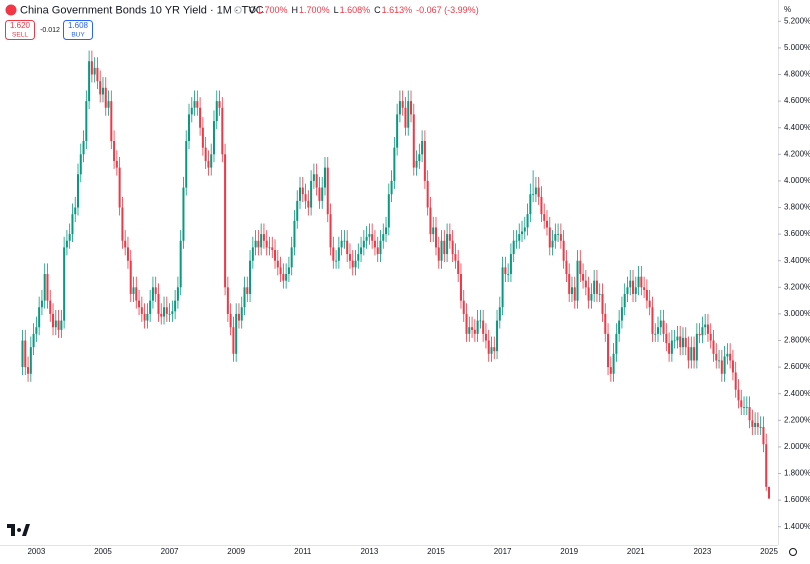 The image size is (810, 564). Describe the element at coordinates (336, 10) in the screenshot. I see `legend-key: L` at that location.